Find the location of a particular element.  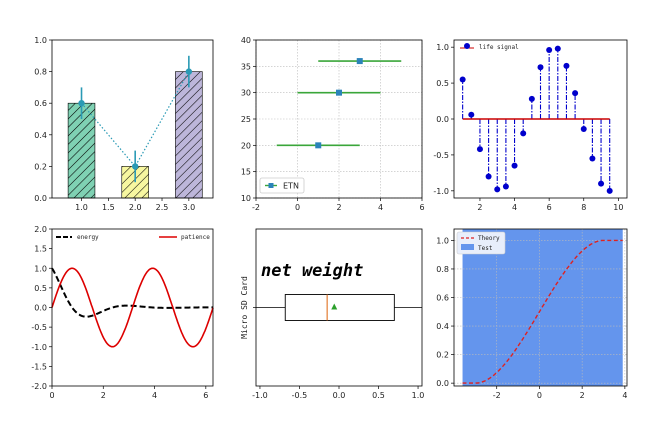

chart-boxplot: -1.0 -0.5 0.0 0.5 1.0 net weight Micro SD Card is located at coordinates (332, 314).